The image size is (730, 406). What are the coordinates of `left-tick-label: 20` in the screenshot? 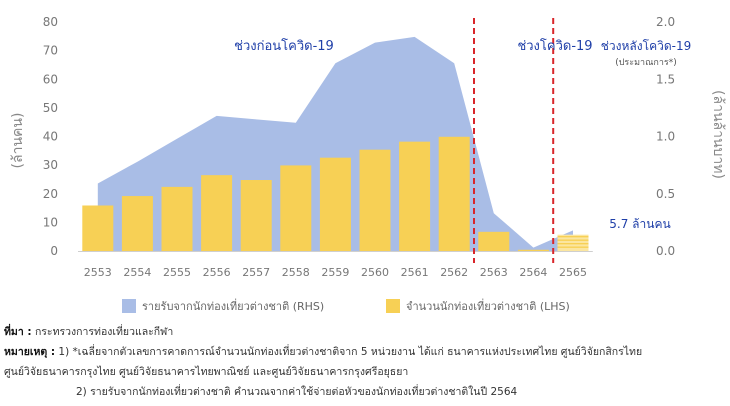 It's located at (50, 194).